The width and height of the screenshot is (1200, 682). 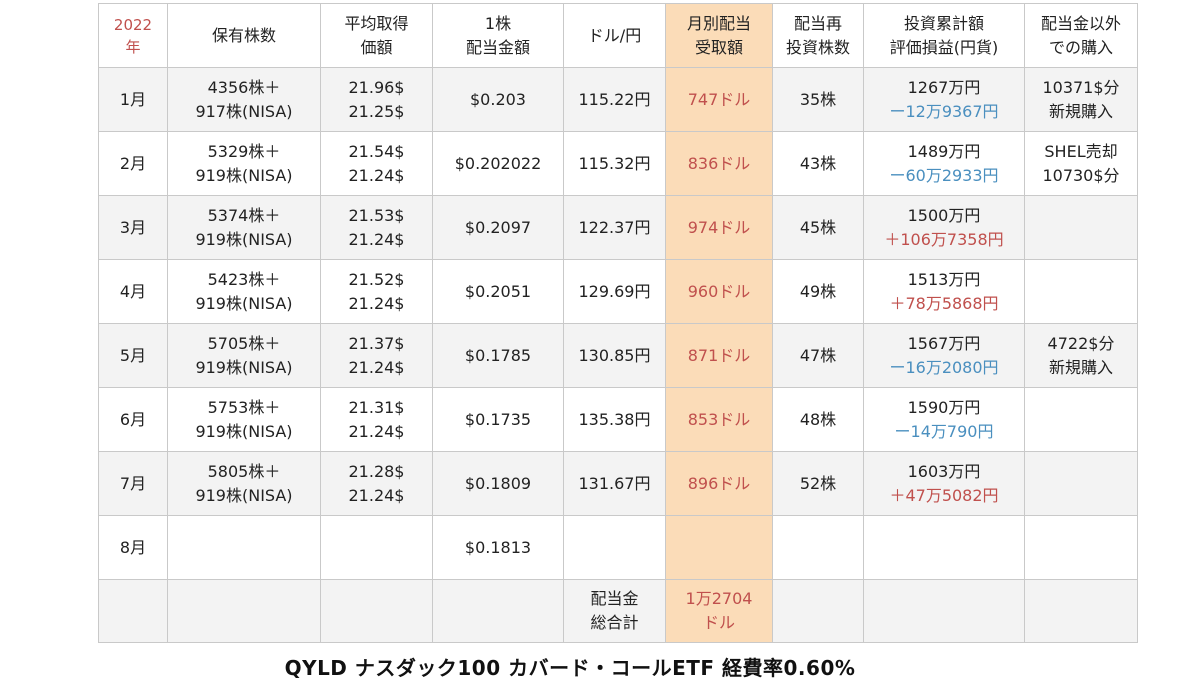 I want to click on avg-price-line: 21.31$, so click(x=376, y=407).